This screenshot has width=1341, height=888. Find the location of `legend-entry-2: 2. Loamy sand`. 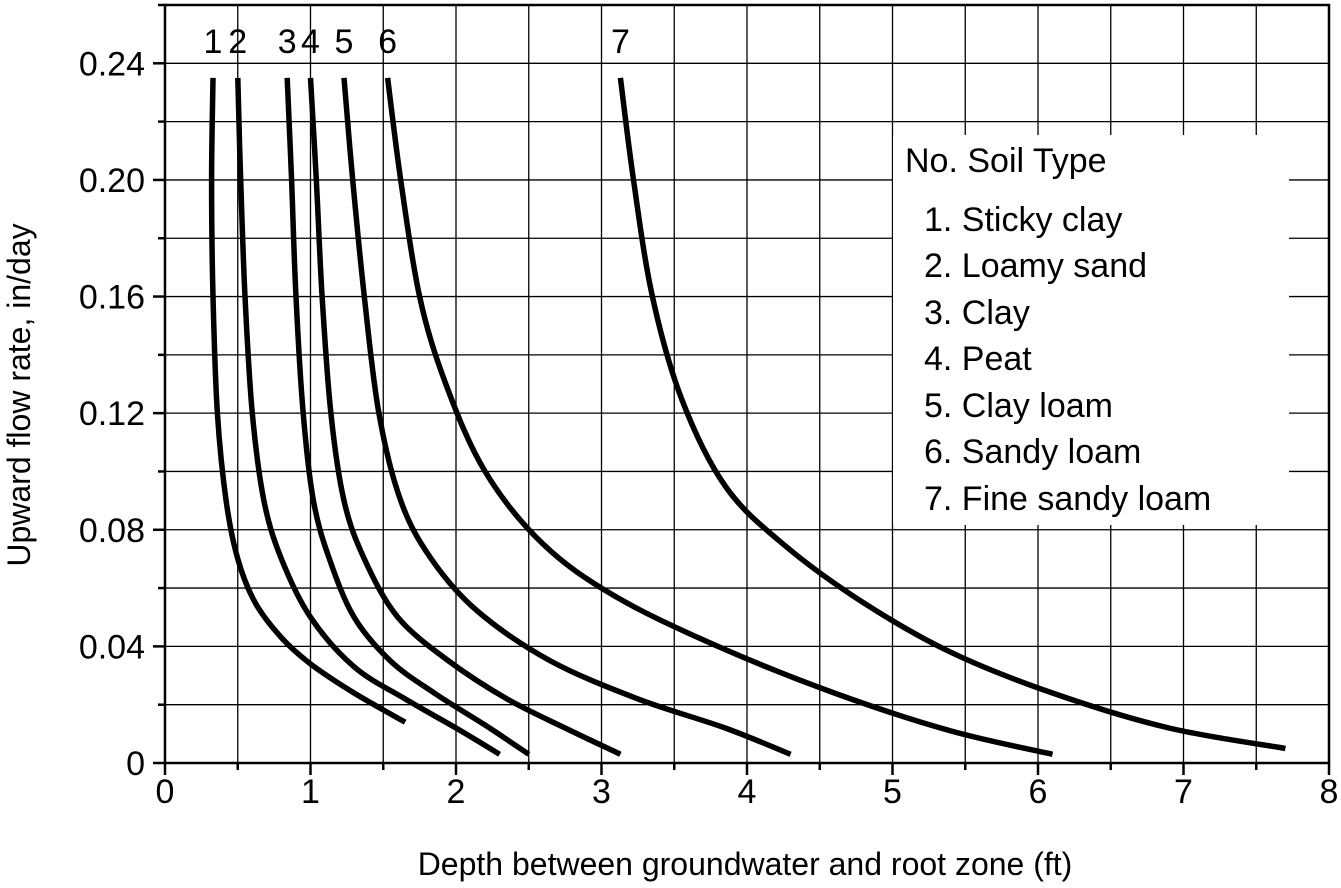

legend-entry-2: 2. Loamy sand is located at coordinates (1035, 266).